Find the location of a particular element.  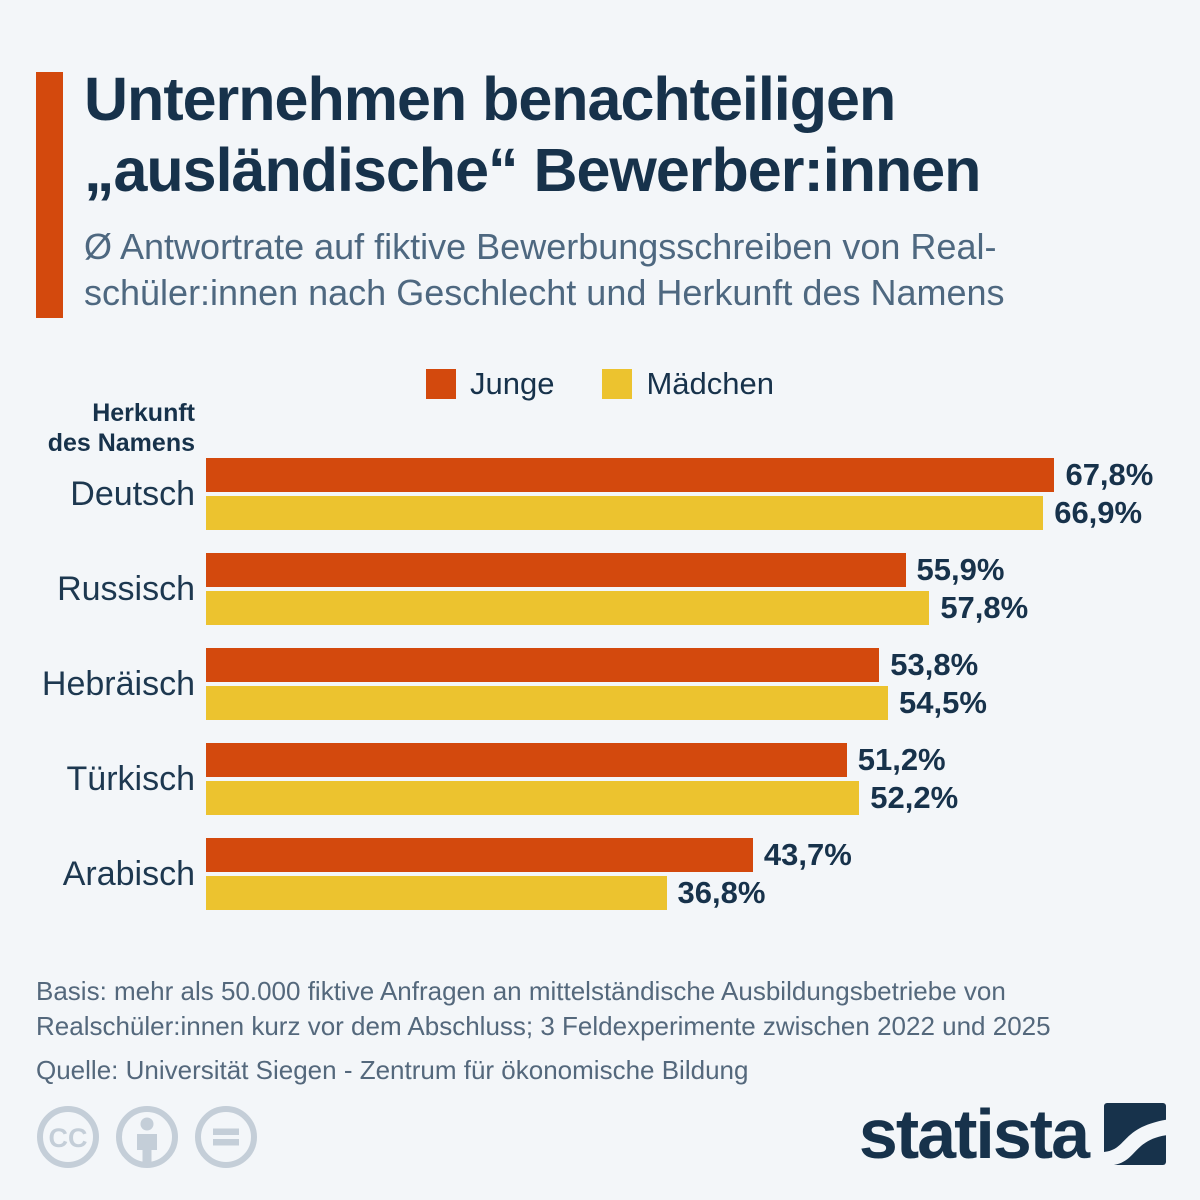

cc-nd-equals-icon is located at coordinates (226, 1137).